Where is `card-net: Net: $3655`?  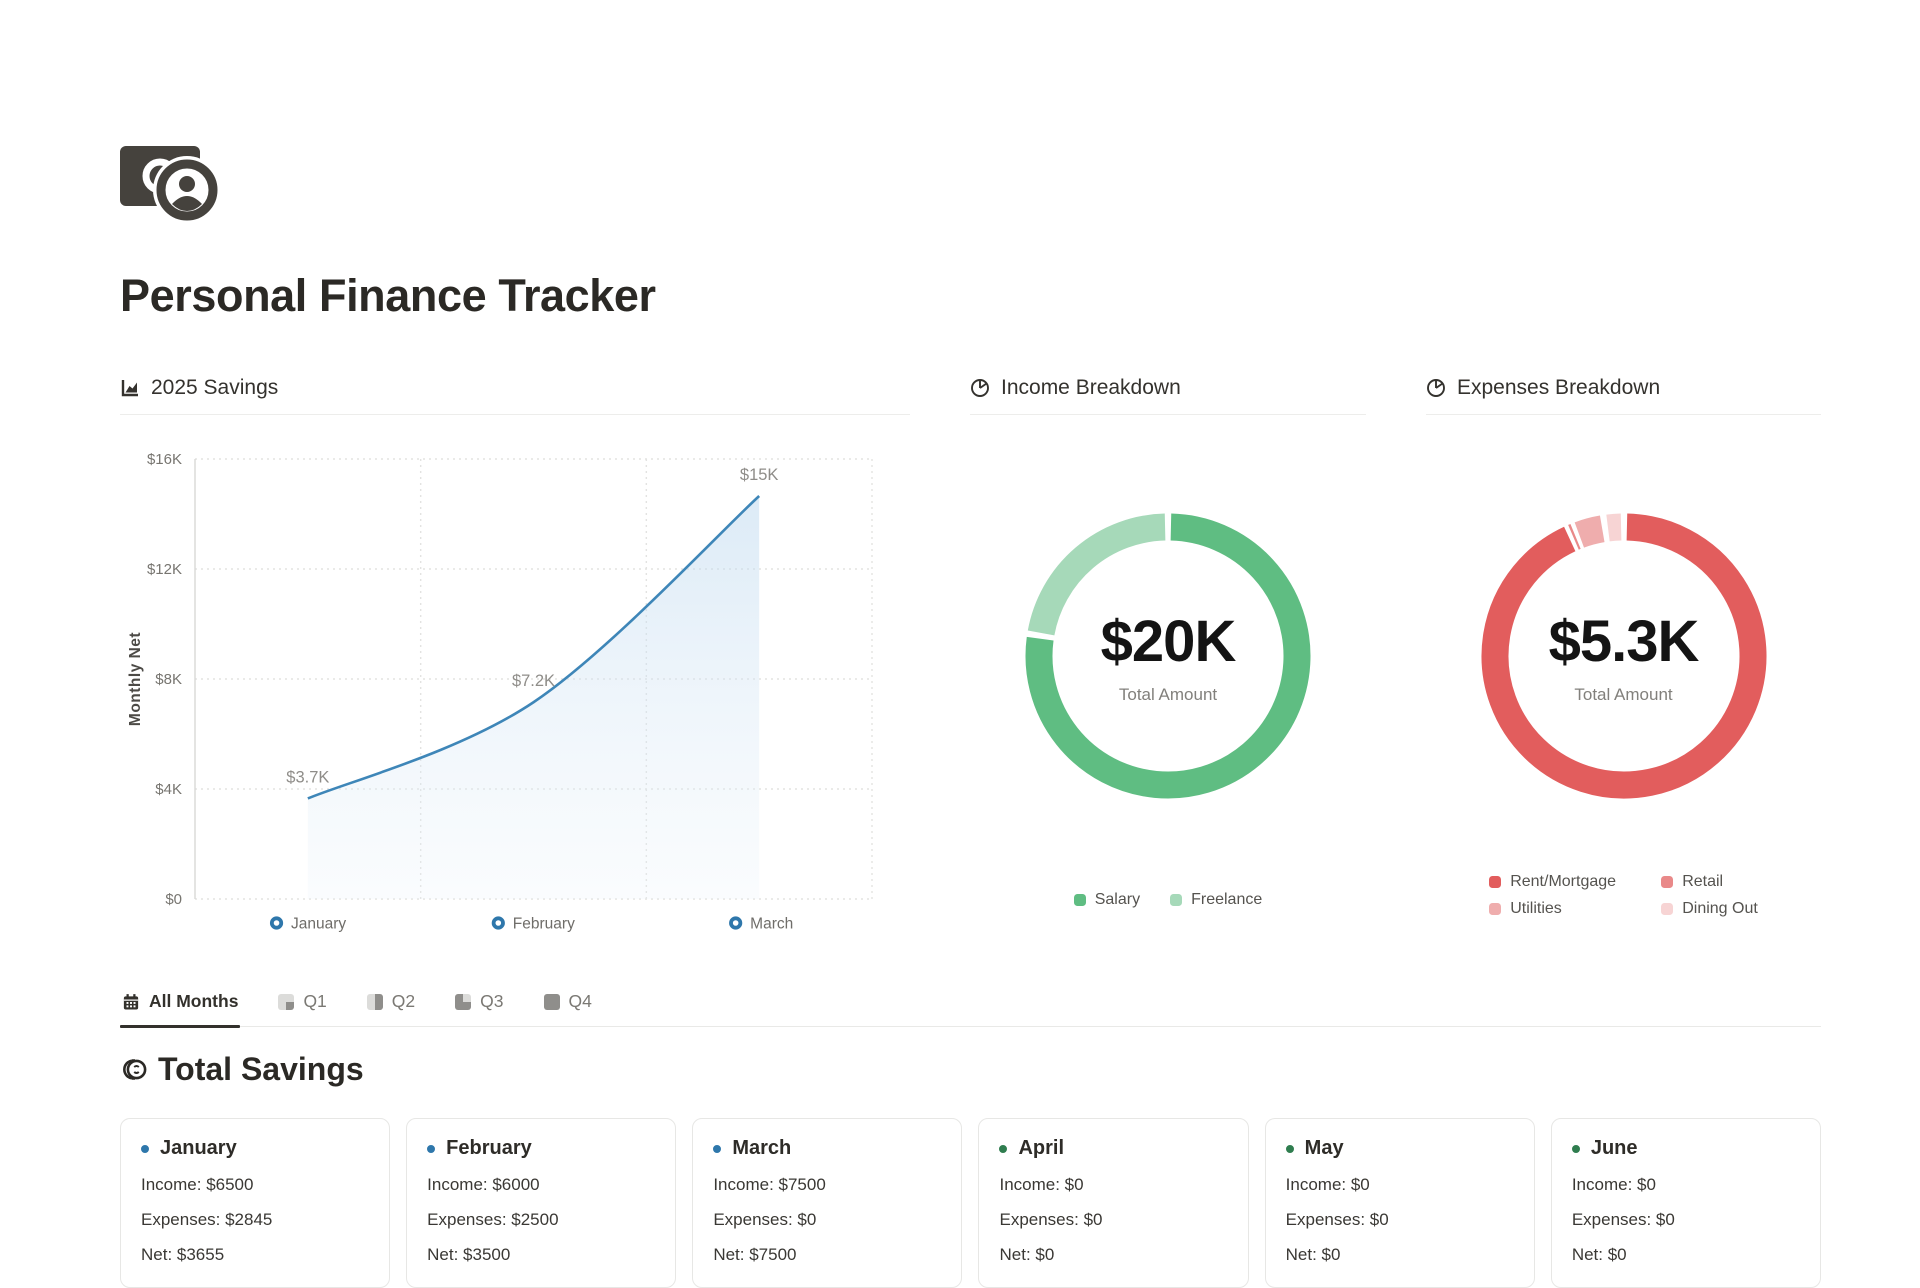
card-net: Net: $3655 is located at coordinates (183, 1254).